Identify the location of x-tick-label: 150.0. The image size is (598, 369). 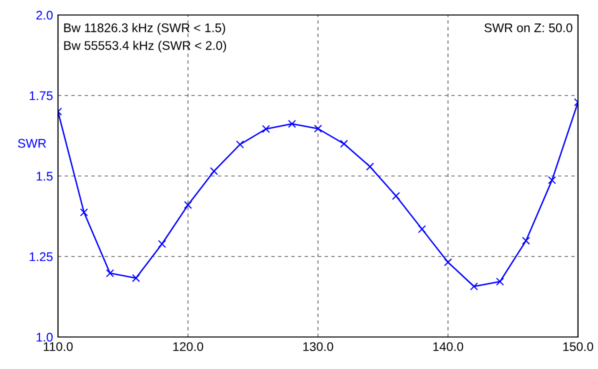
(578, 347).